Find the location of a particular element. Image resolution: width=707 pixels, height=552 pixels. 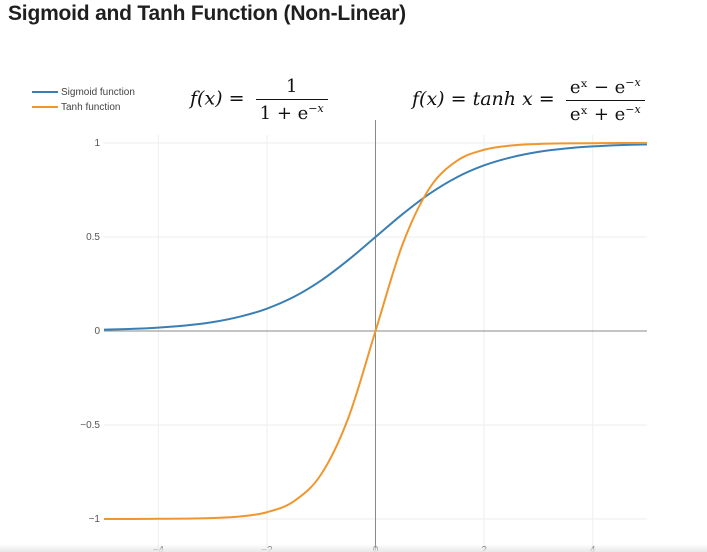

tanh-fraction: eˣ − e−x eˣ + e−x is located at coordinates (605, 100).